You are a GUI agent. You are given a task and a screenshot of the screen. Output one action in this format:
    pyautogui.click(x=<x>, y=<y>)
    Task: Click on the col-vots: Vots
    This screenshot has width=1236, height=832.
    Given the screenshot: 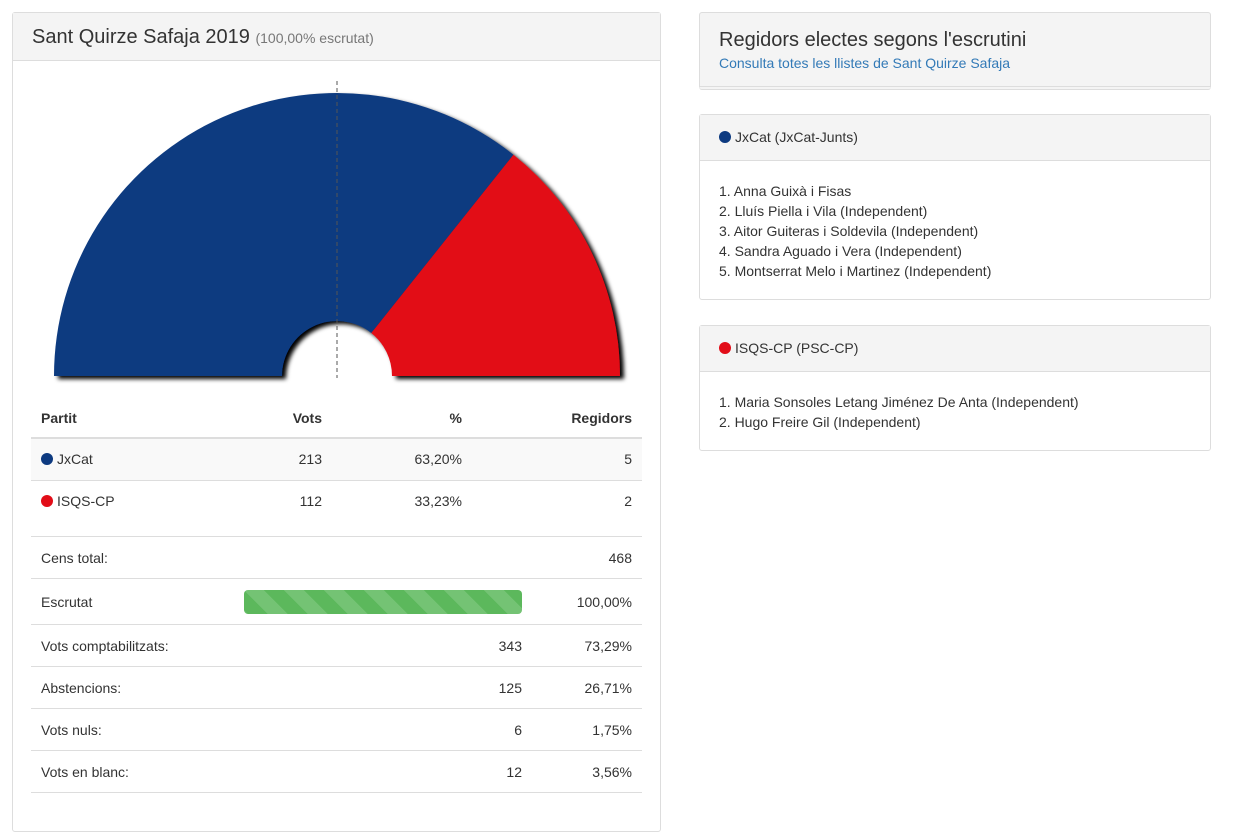 What is the action you would take?
    pyautogui.click(x=267, y=418)
    